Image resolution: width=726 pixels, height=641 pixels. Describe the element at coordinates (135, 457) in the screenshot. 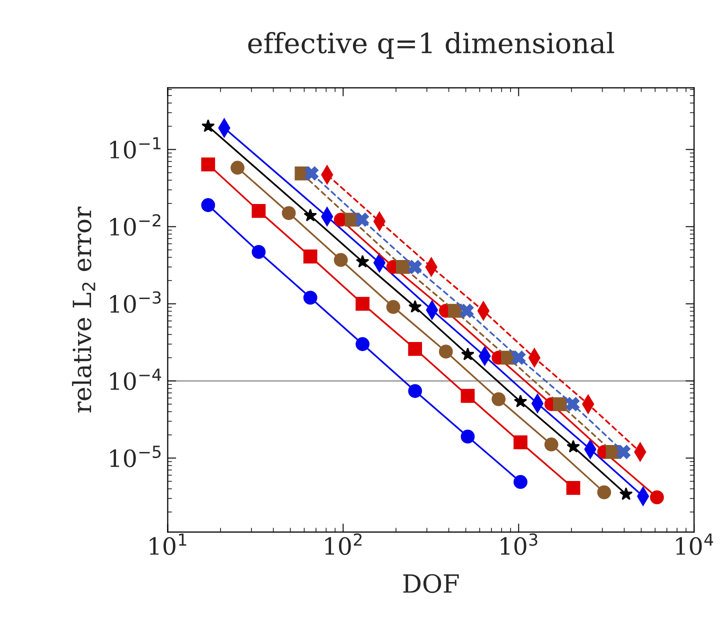

I see `y-tick-label: 10$^{−5}$` at that location.